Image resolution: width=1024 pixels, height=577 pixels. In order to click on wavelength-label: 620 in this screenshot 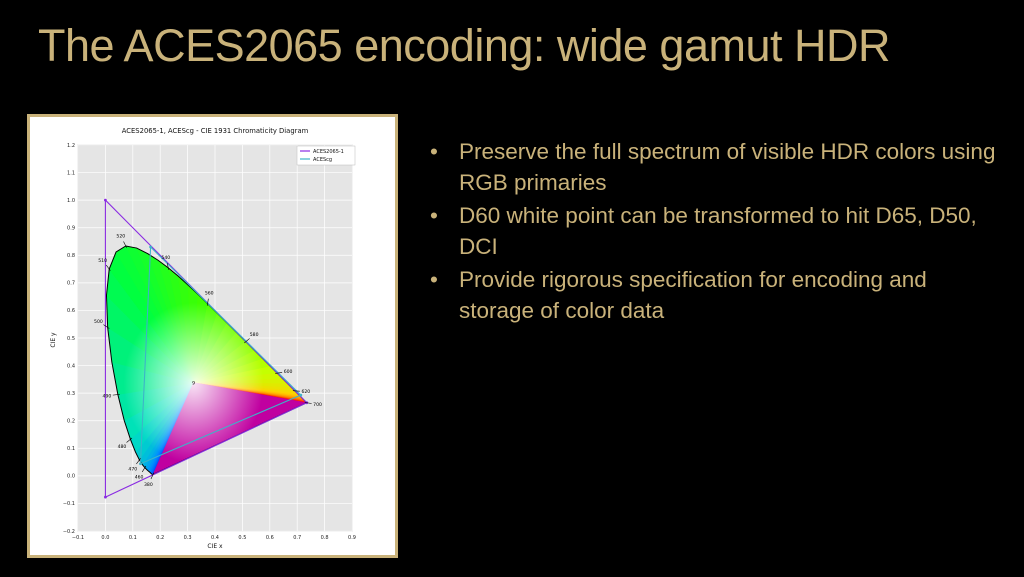, I will do `click(305, 392)`.